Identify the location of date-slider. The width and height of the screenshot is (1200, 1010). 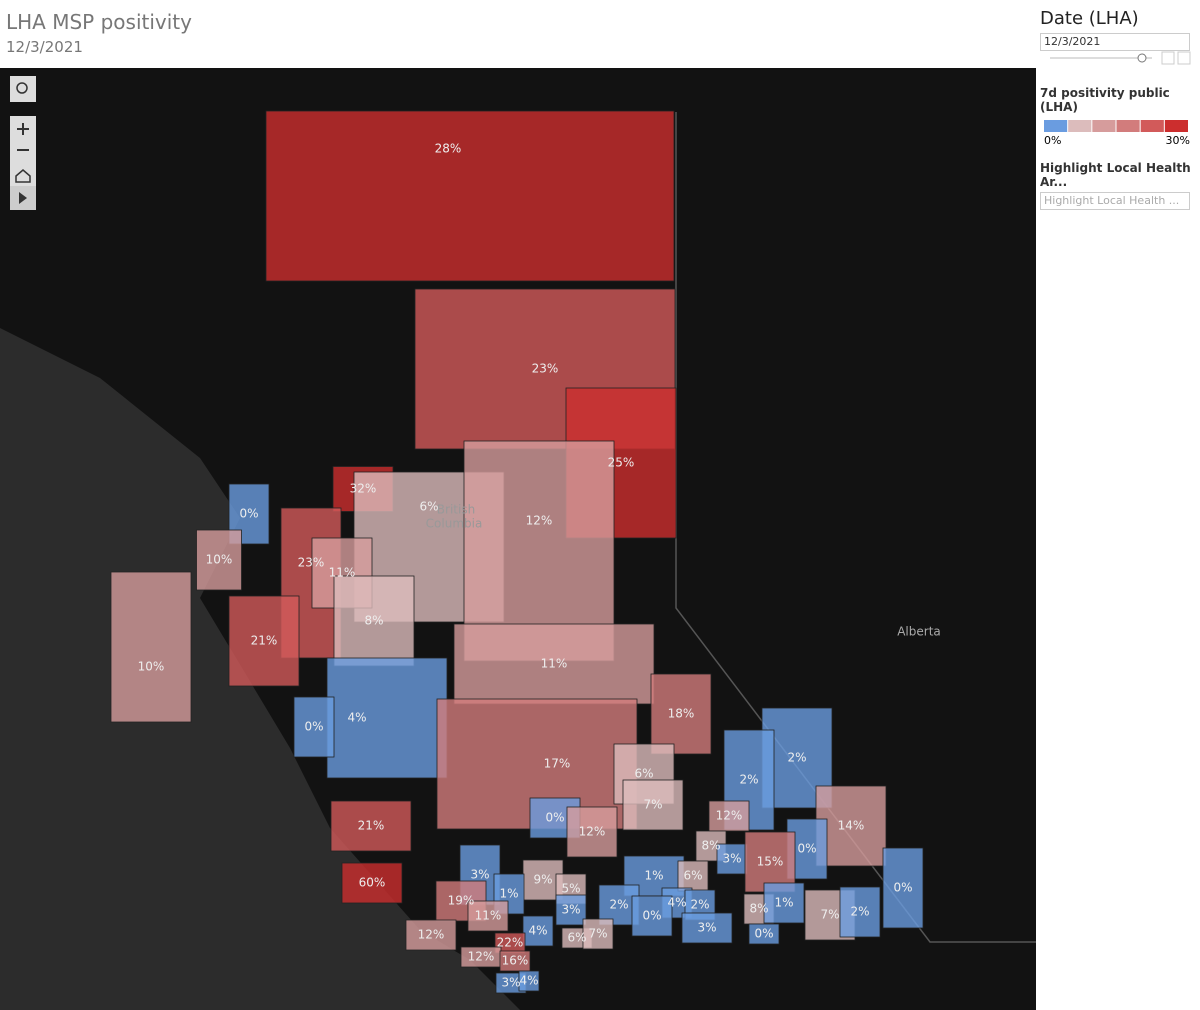
(1117, 58).